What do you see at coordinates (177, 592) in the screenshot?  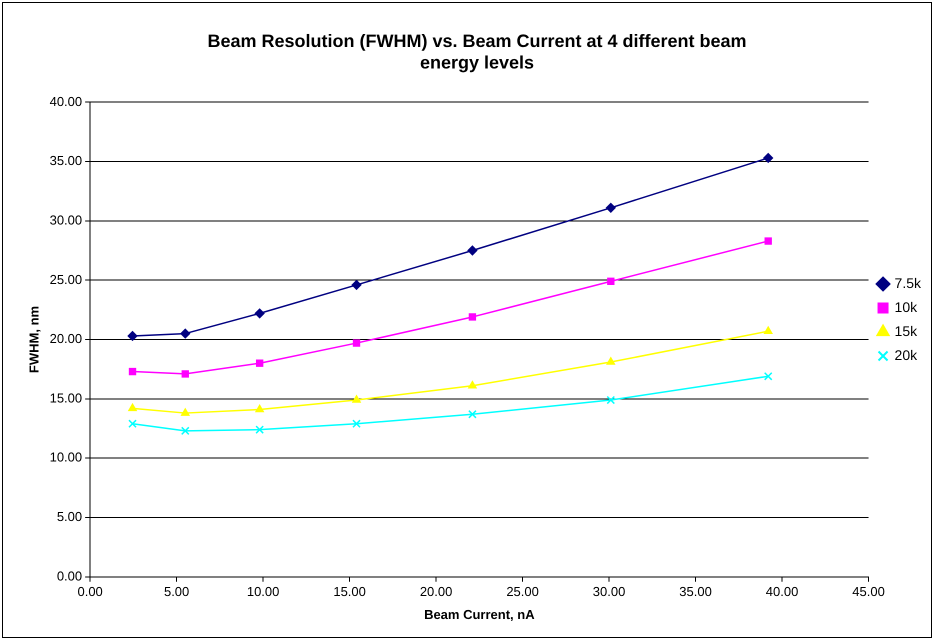 I see `x-tick-label: 5.00` at bounding box center [177, 592].